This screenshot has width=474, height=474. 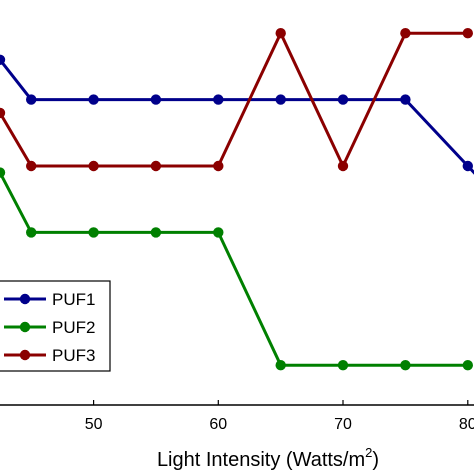 I want to click on x-axis-title-close: ), so click(x=375, y=460).